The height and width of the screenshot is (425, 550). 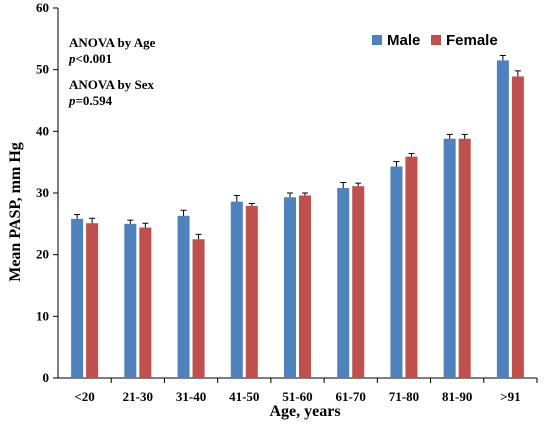 I want to click on legend-swatch-female, so click(x=436, y=40).